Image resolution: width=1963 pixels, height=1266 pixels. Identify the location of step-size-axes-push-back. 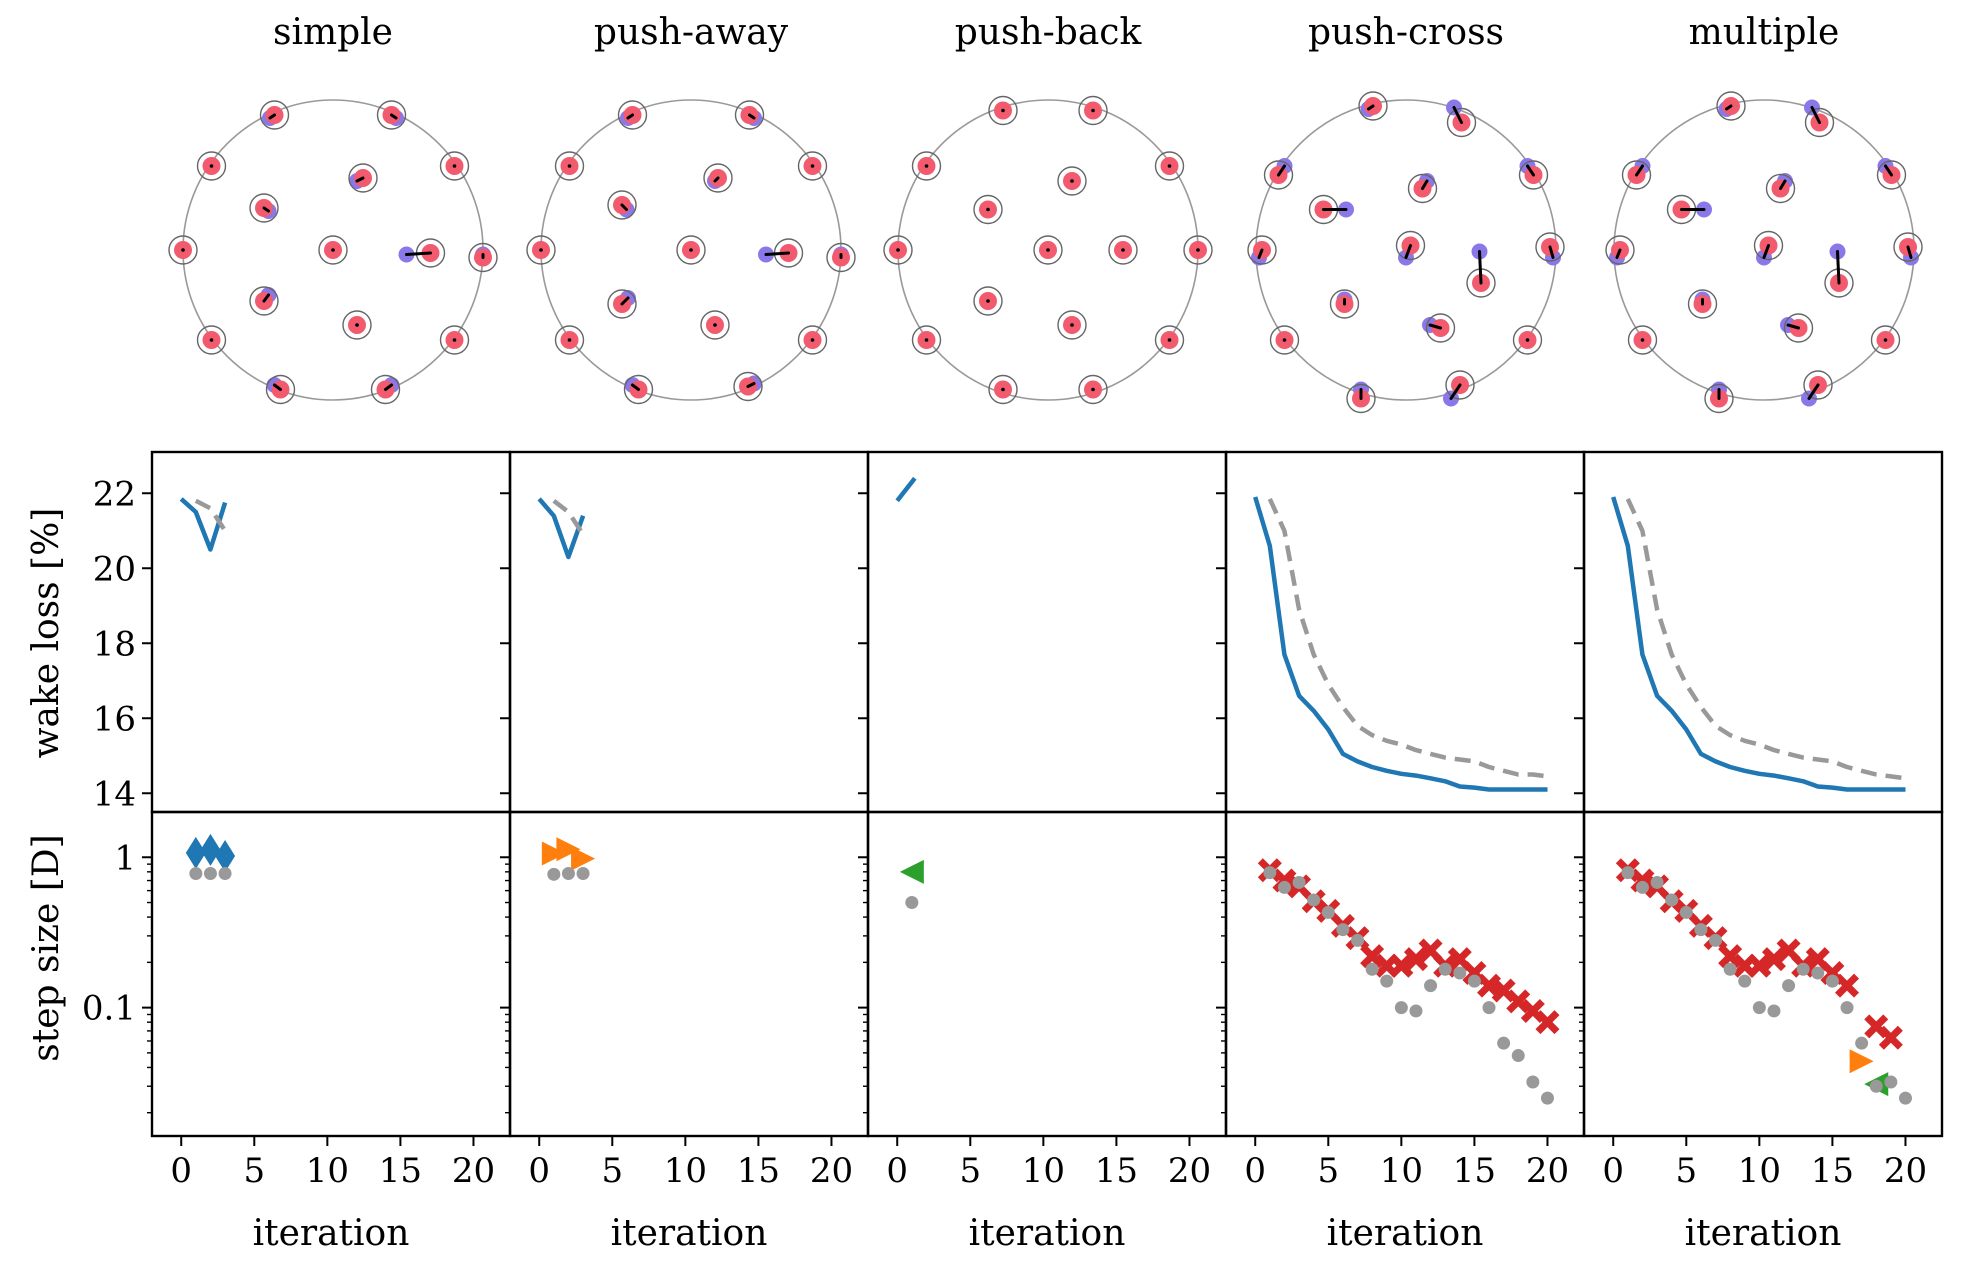
(1047, 974).